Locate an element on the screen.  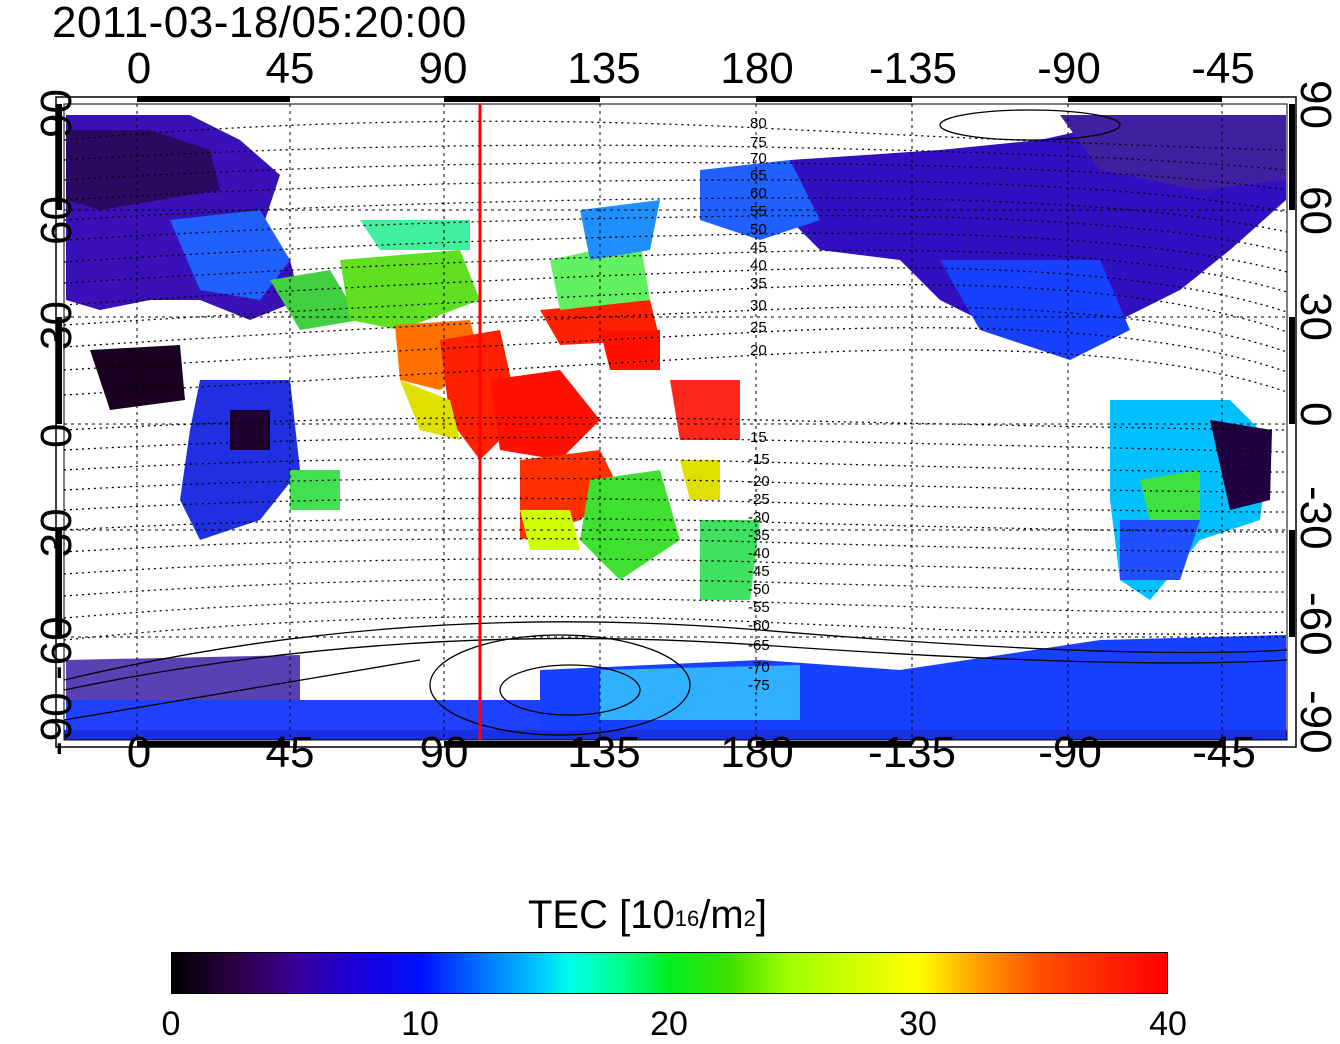
contour-label: 75 is located at coordinates (758, 142).